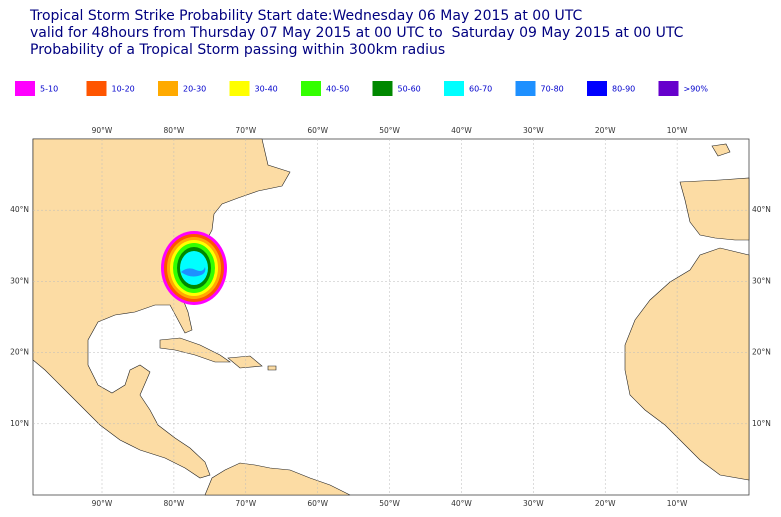 This screenshot has height=517, width=781. I want to click on ireland, so click(721, 150).